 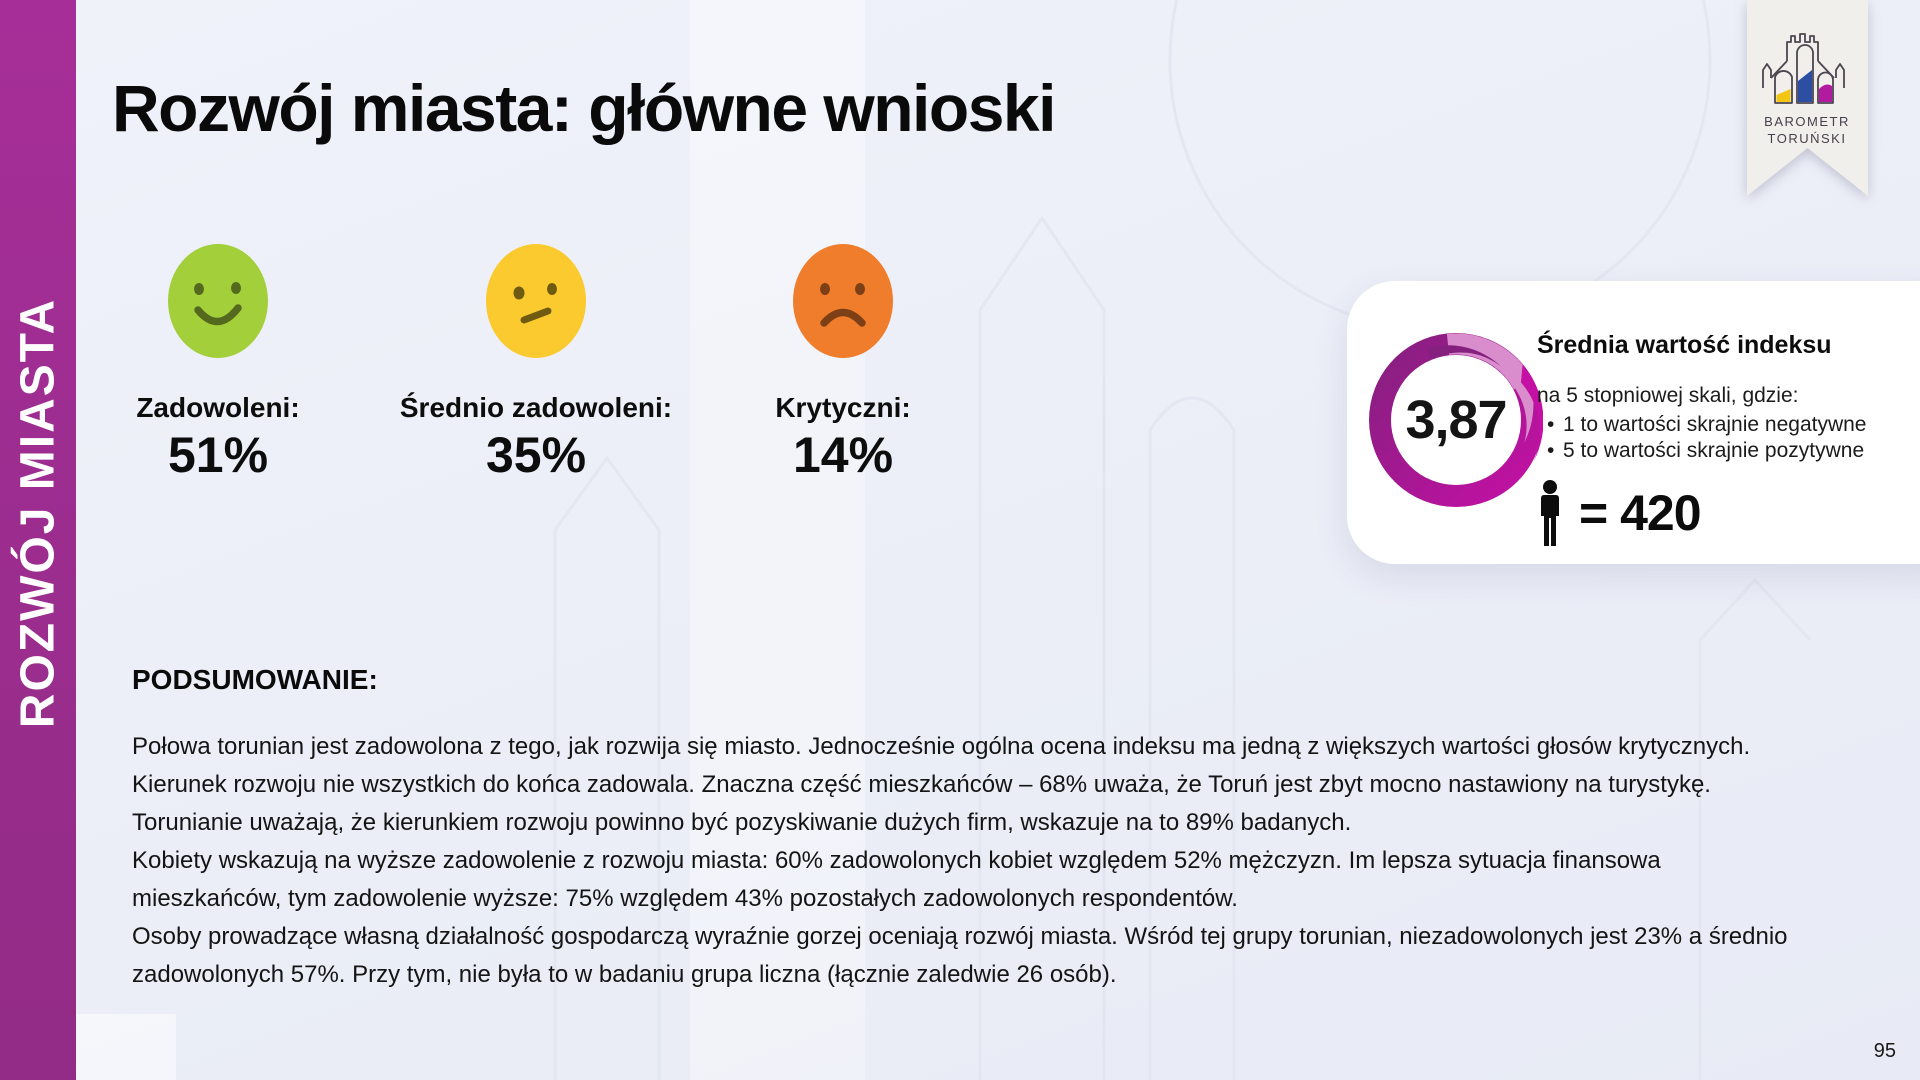 What do you see at coordinates (536, 407) in the screenshot?
I see `sentiment-label: Średnio zadowoleni:` at bounding box center [536, 407].